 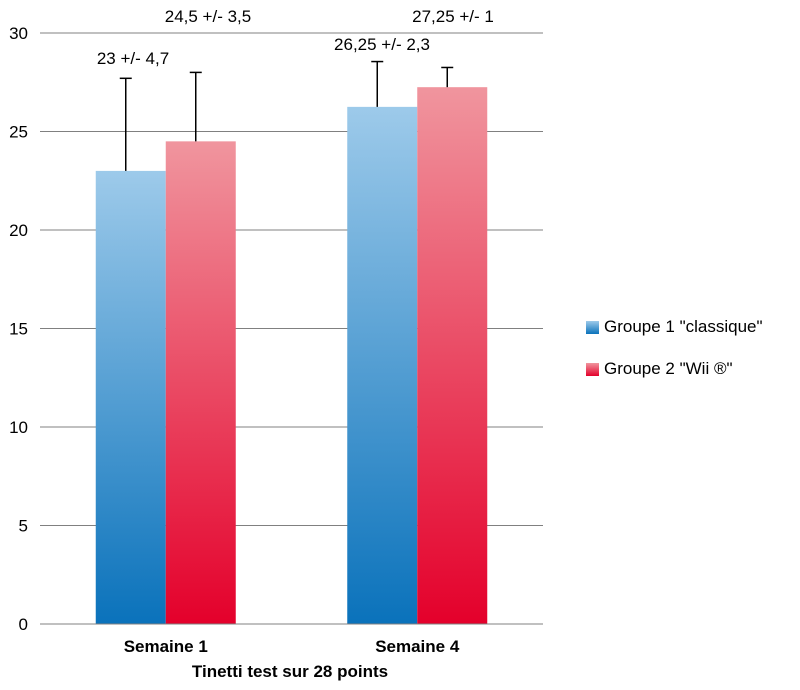 I want to click on y-tick-label-15: 15, so click(x=18, y=329).